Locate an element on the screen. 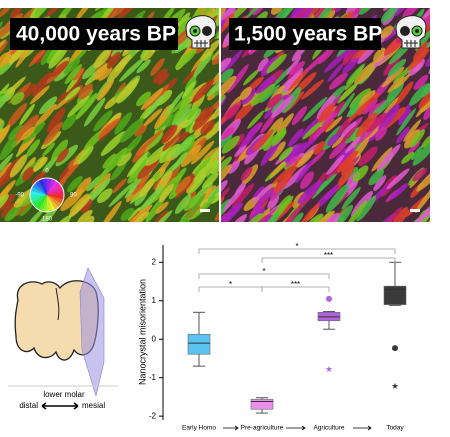 The width and height of the screenshot is (450, 437). tooth-direction: distal is located at coordinates (28, 405).